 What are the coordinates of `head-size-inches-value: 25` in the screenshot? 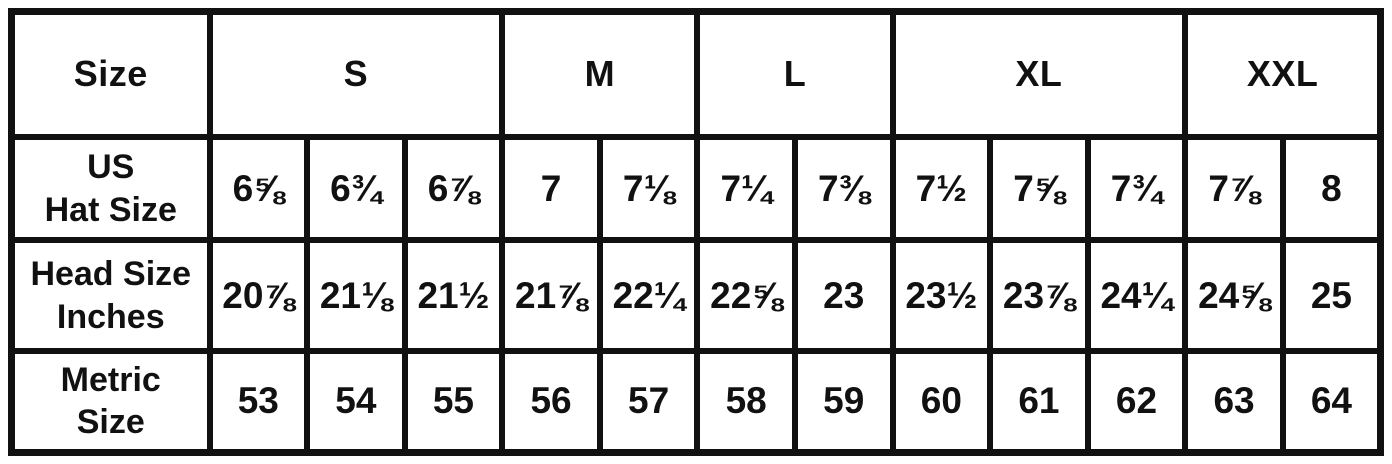 It's located at (1331, 295).